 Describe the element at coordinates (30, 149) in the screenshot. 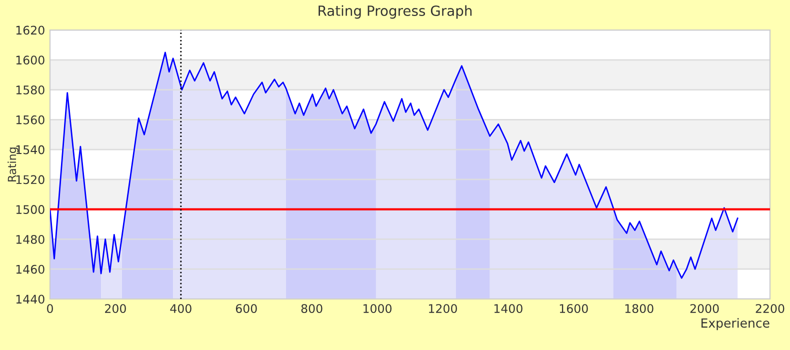

I see `y-tick-label: 1540` at that location.